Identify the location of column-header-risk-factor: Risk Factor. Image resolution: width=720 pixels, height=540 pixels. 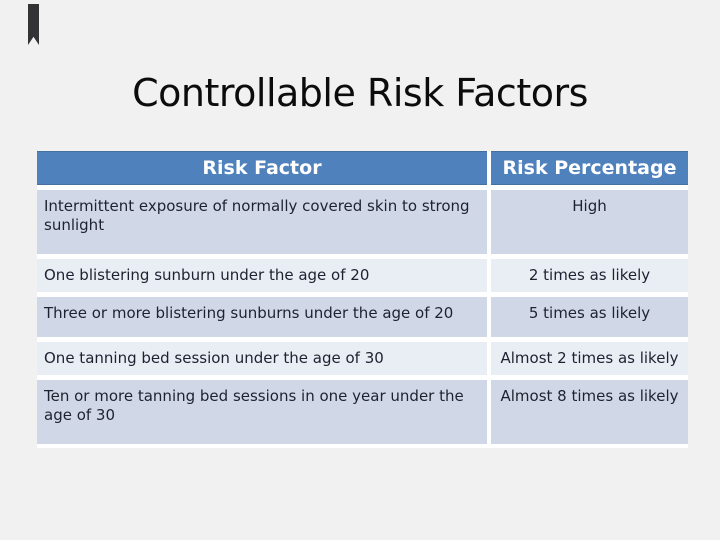
(262, 168).